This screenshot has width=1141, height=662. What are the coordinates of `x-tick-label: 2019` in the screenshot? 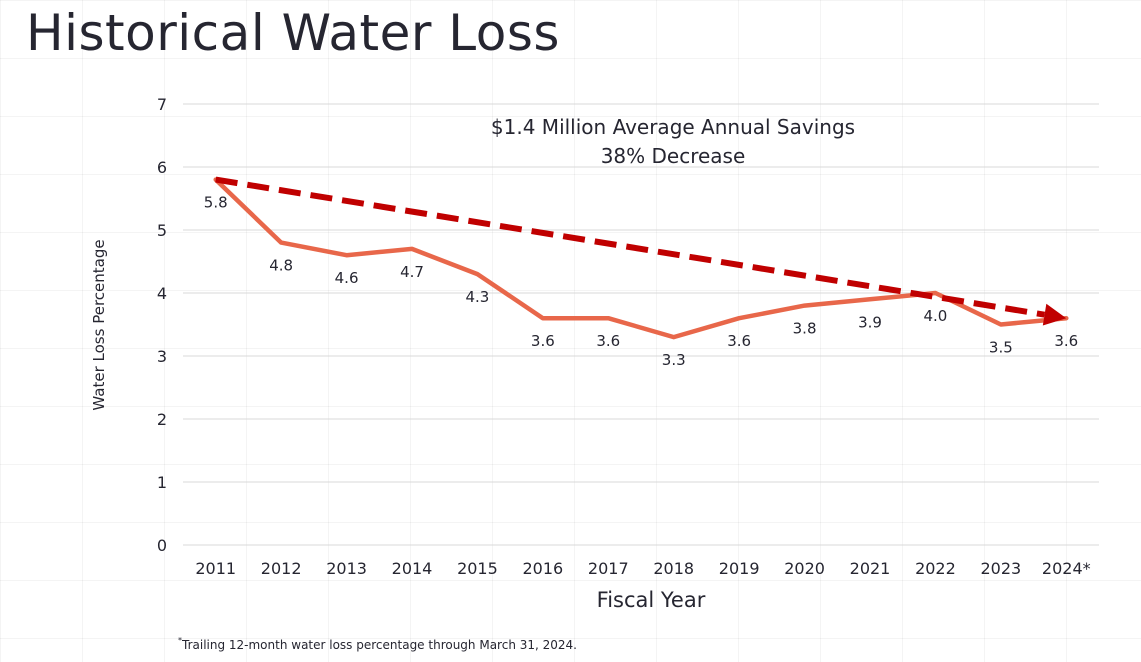 It's located at (739, 568).